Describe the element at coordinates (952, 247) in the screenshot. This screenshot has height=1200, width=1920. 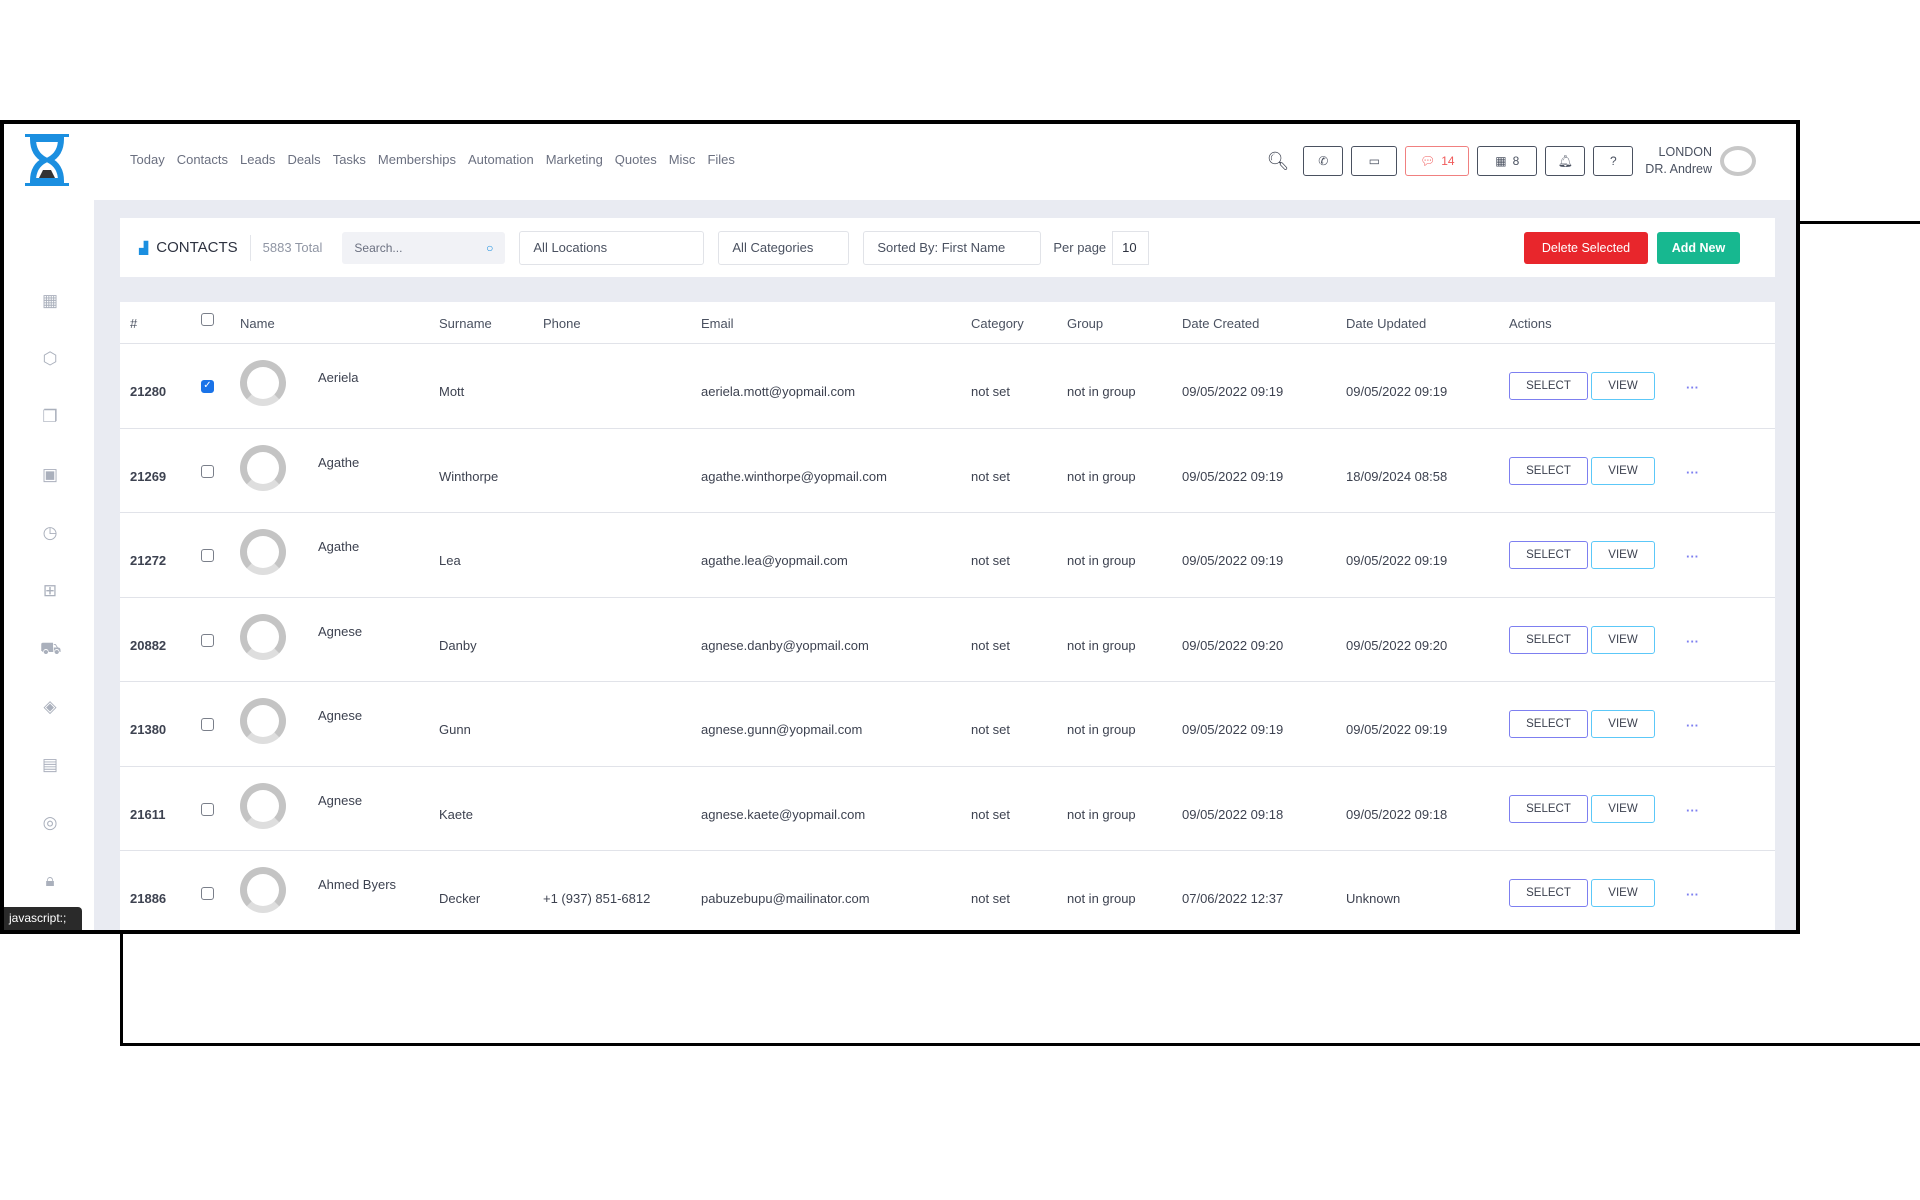
I see `sort-select: Sorted By: First Name` at that location.